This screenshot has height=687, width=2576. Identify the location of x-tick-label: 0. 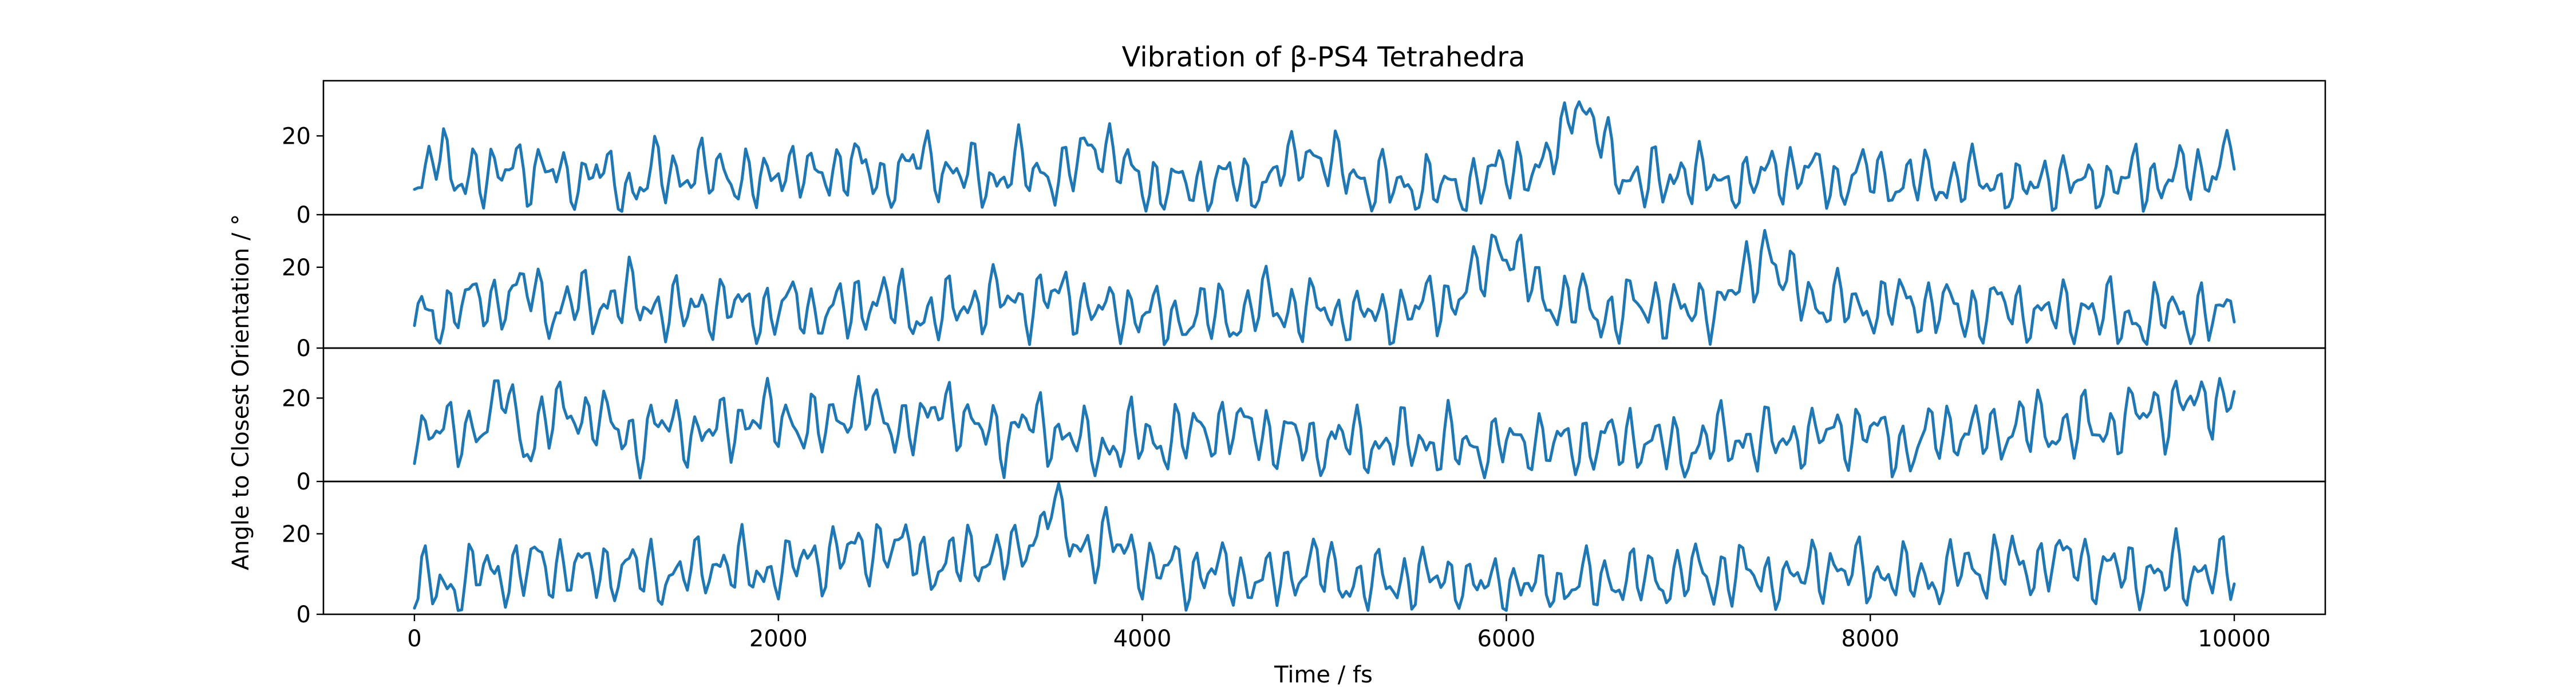
(414, 639).